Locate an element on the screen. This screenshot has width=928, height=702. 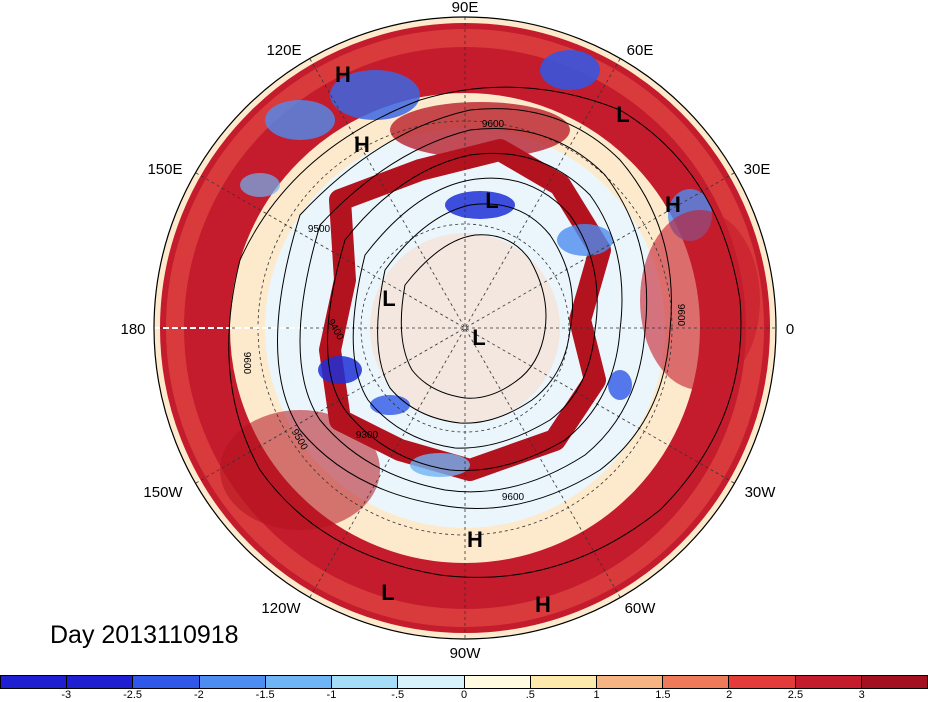
lon-label-60w: 60W is located at coordinates (641, 608).